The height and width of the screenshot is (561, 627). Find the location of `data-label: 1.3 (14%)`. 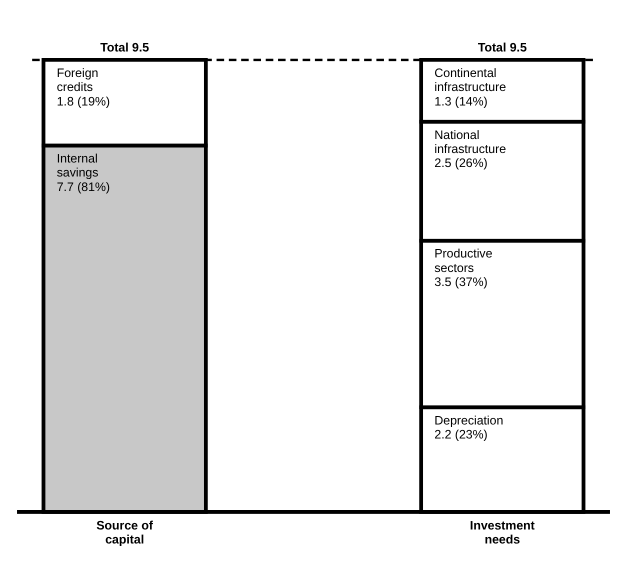

data-label: 1.3 (14%) is located at coordinates (461, 101).